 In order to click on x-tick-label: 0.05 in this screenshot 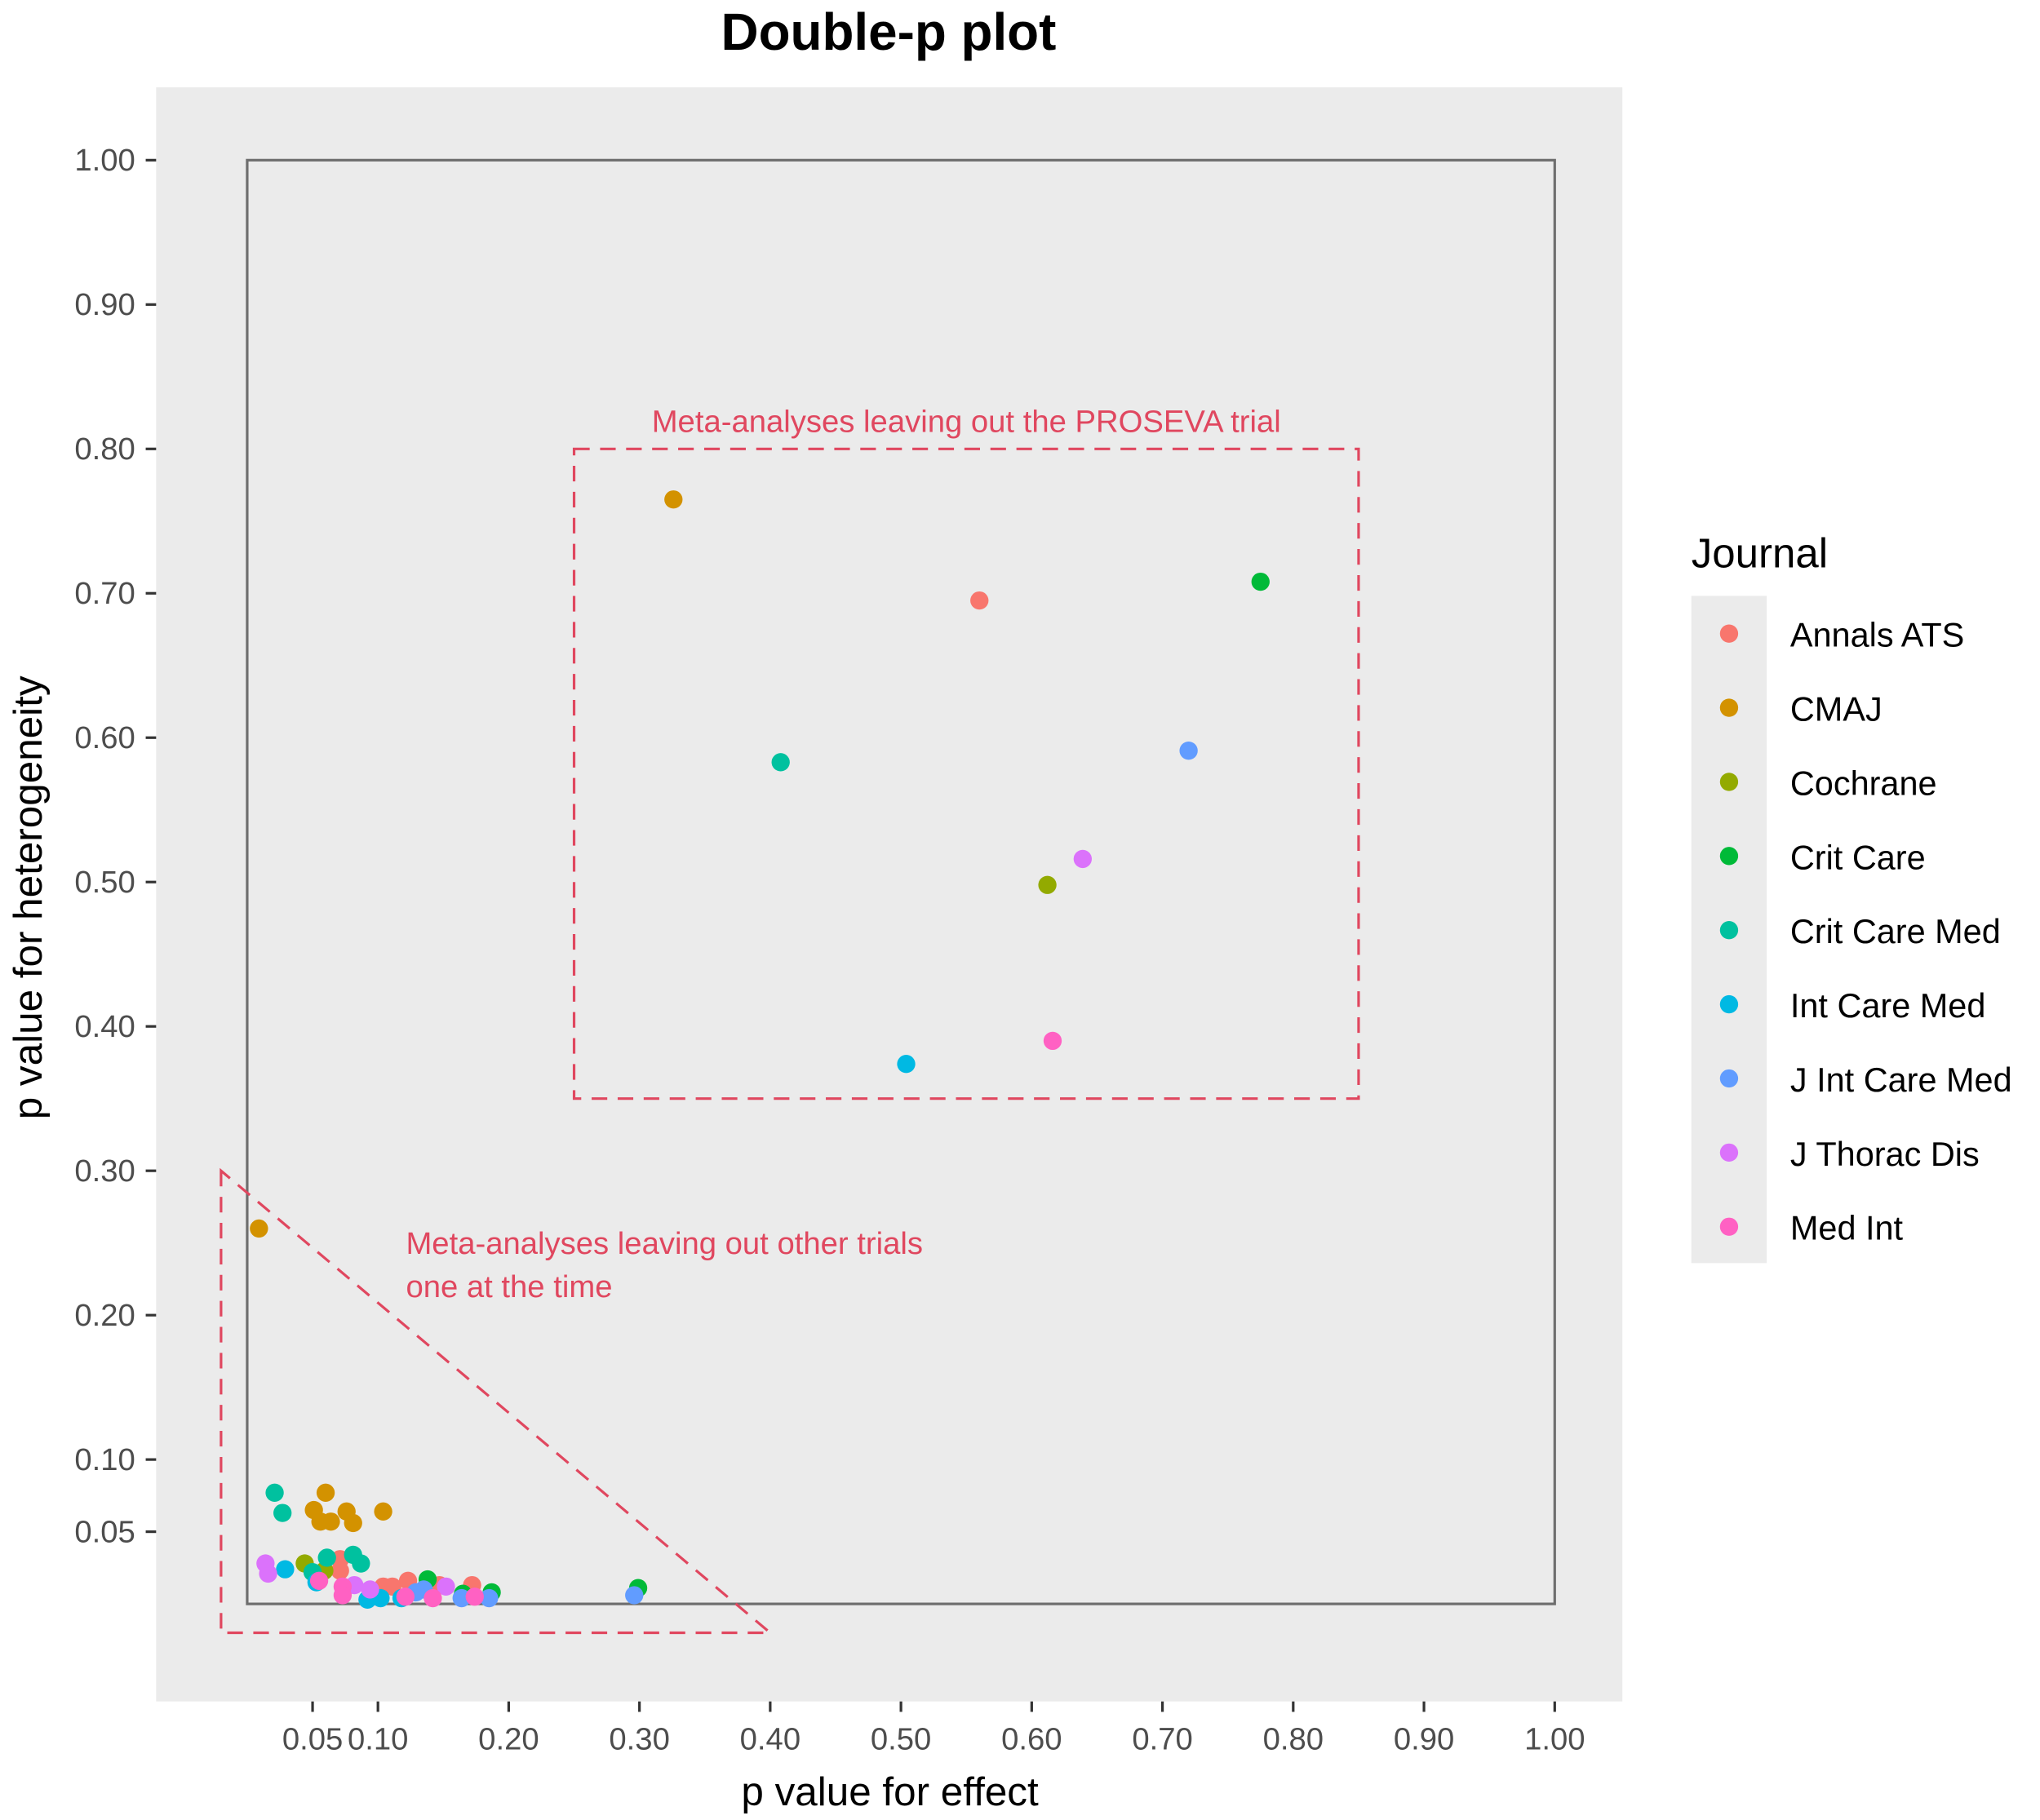, I will do `click(312, 1740)`.